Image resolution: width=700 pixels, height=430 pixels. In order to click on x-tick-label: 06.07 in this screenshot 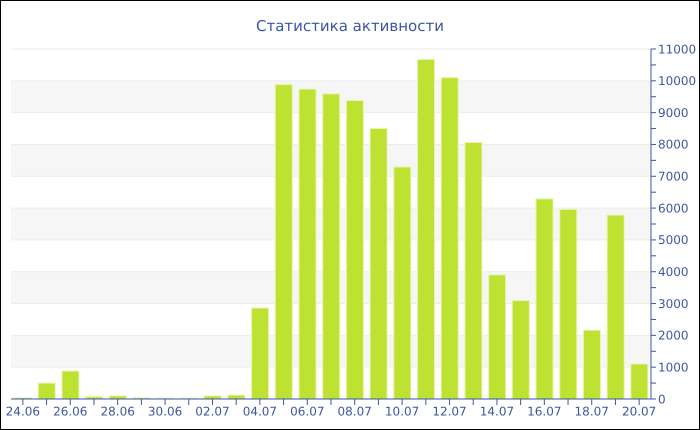, I will do `click(307, 411)`.